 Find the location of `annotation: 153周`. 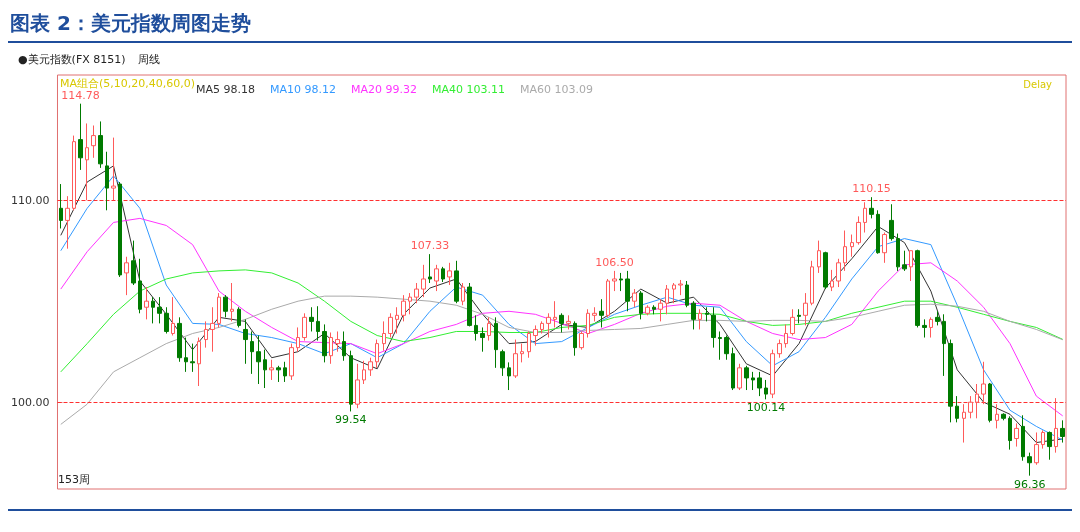

annotation: 153周 is located at coordinates (74, 479).